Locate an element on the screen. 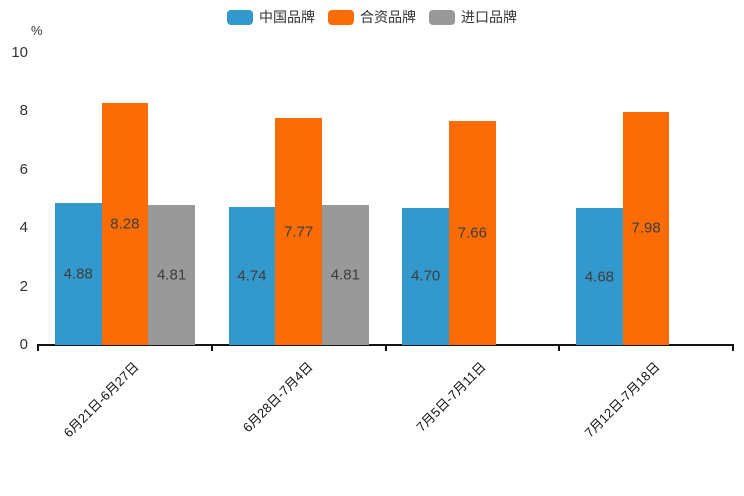  bar-value-label: 4.68 is located at coordinates (599, 277).